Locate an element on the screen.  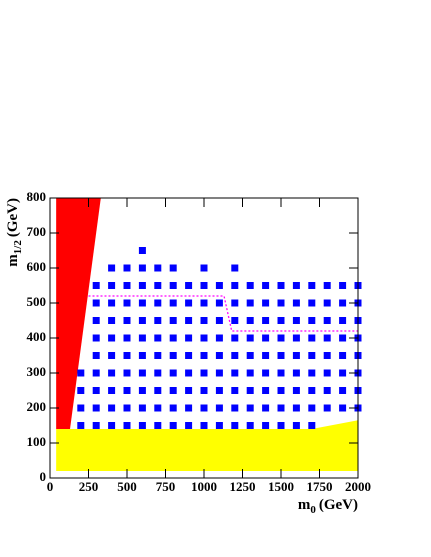
y-axis-label: m1/2 (GeV) is located at coordinates (14, 232).